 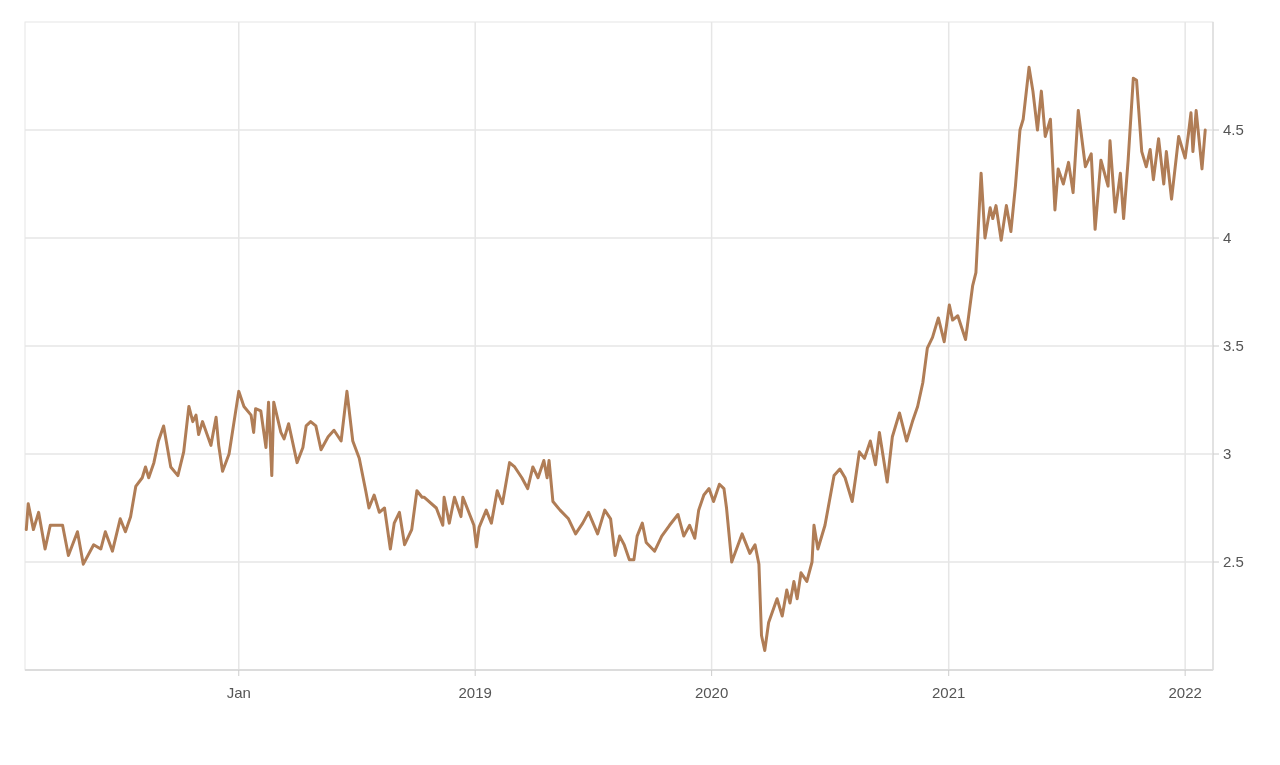 I want to click on x-tick-label: 2020, so click(x=711, y=692).